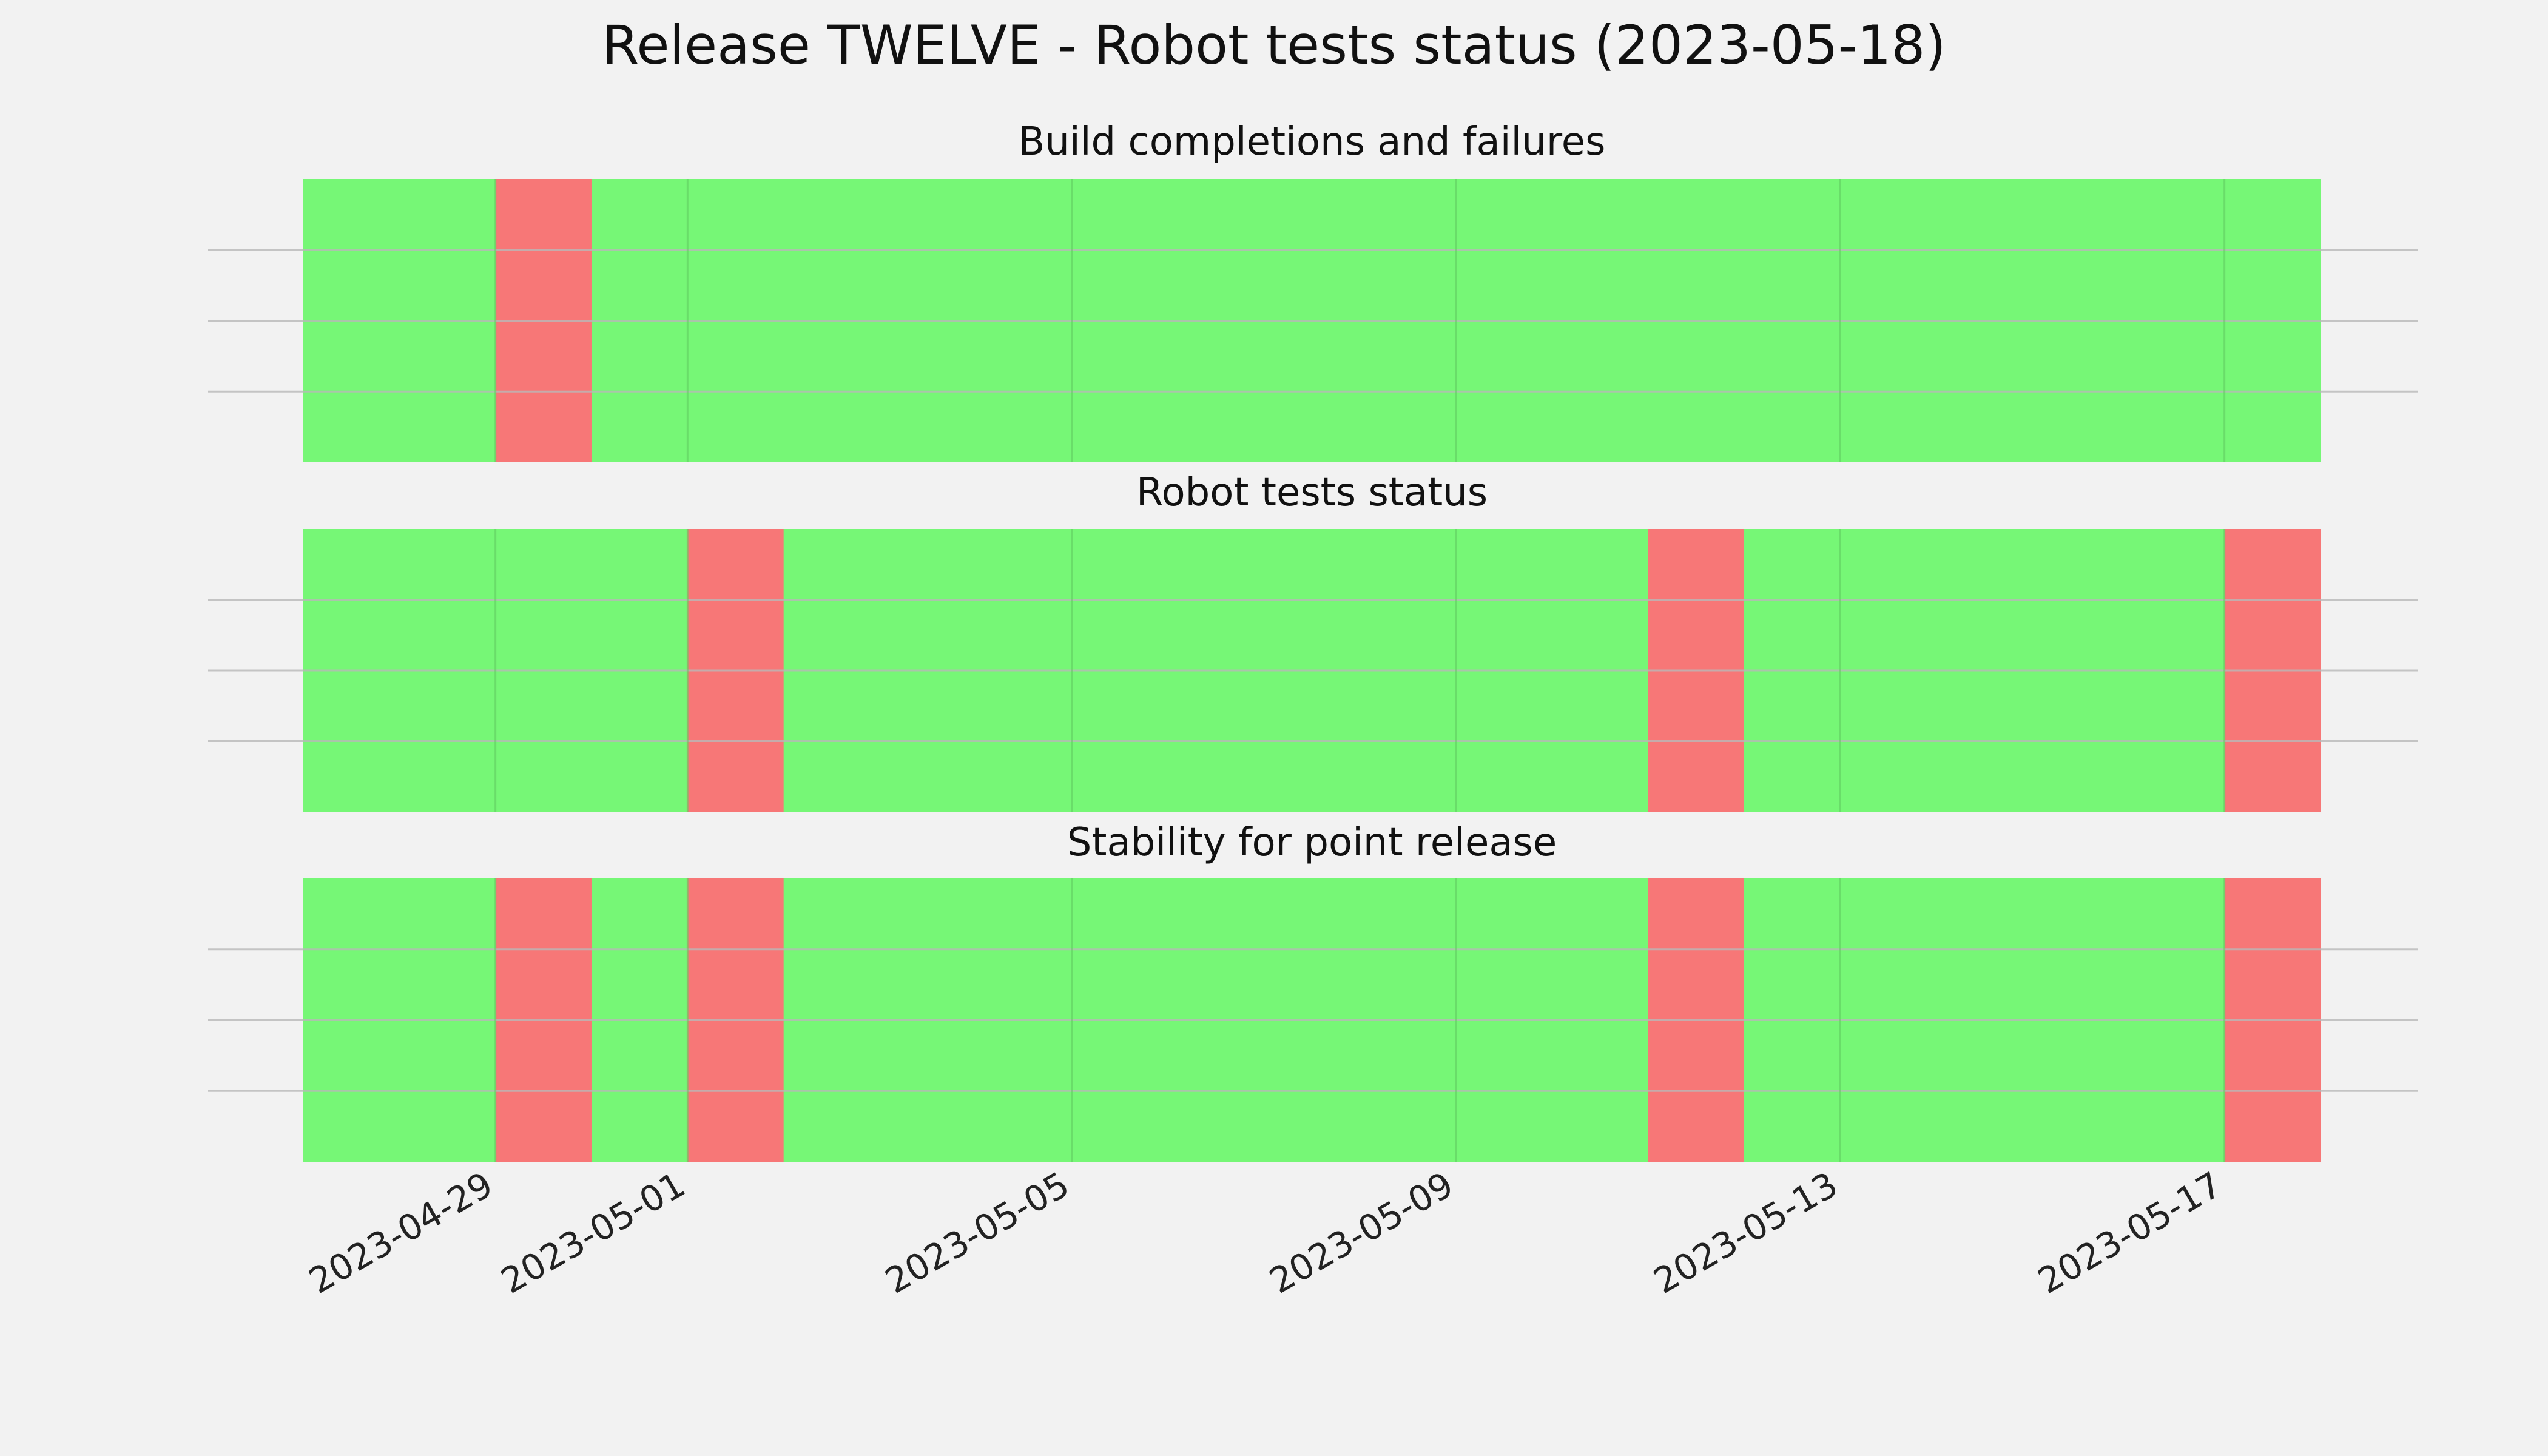 The height and width of the screenshot is (1456, 2548). What do you see at coordinates (2130, 1232) in the screenshot?
I see `x-tick-label: 2023-05-17` at bounding box center [2130, 1232].